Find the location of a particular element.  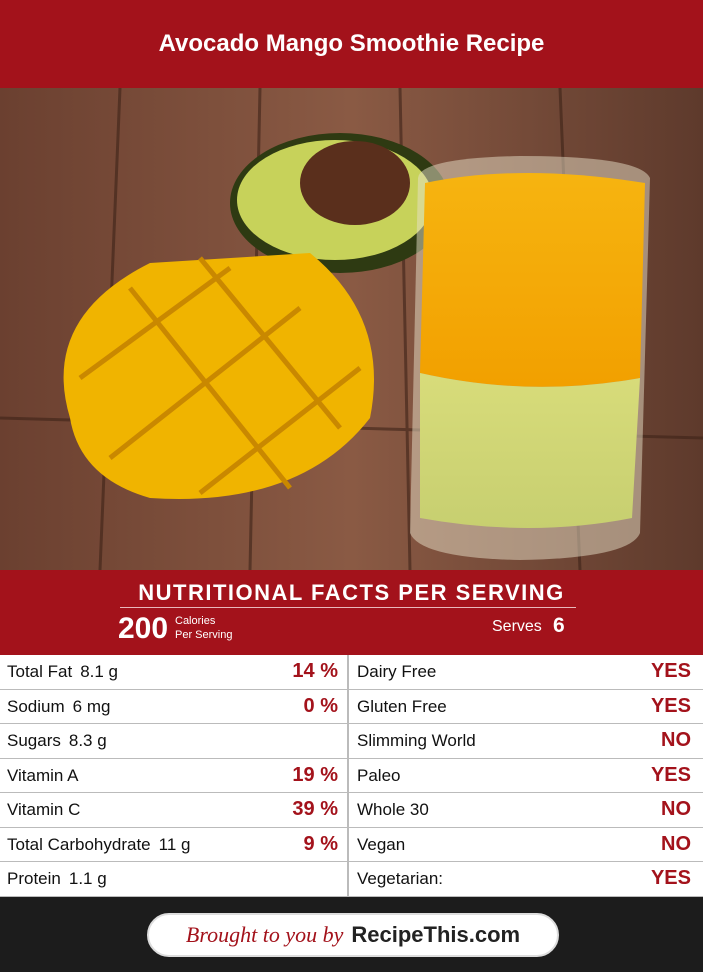

nutrient-percent: 0 % is located at coordinates (320, 705).